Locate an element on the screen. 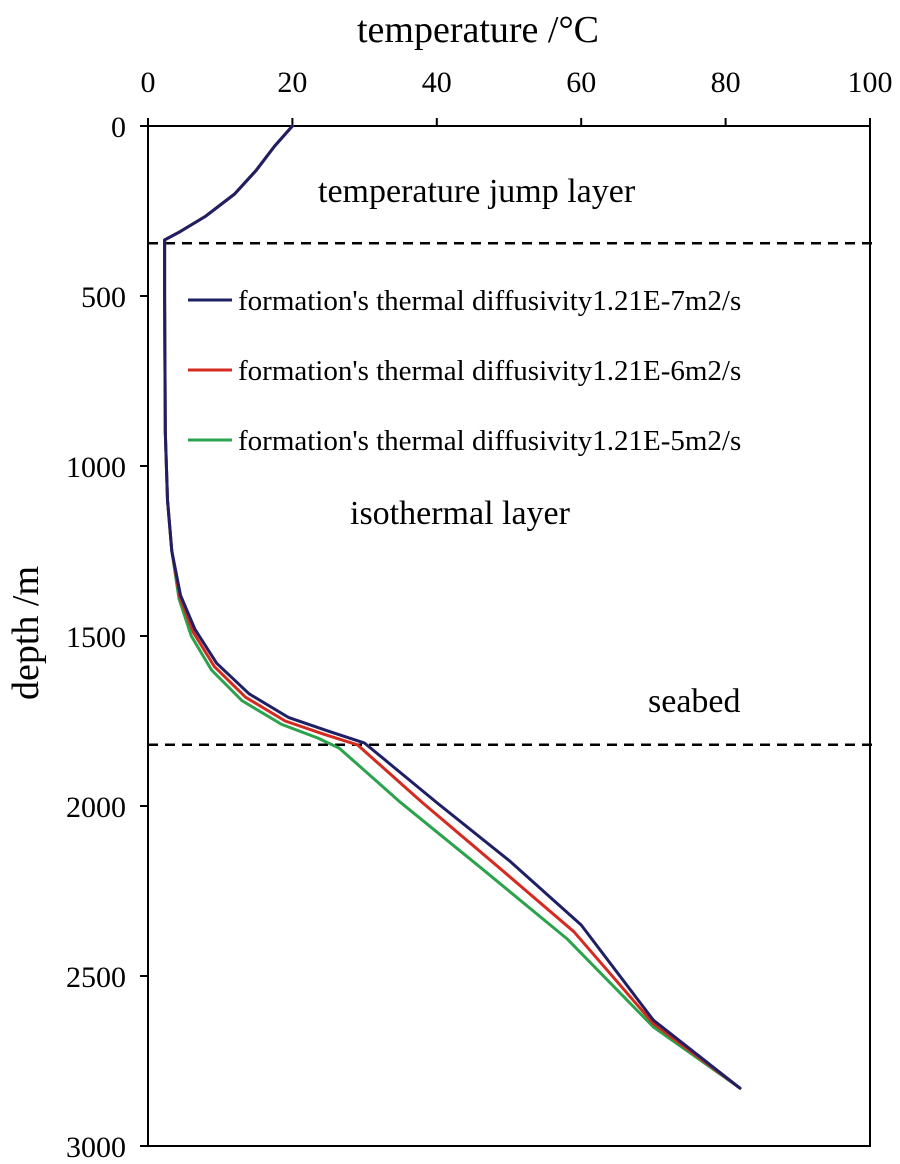  x-axis-title: temperature /°C is located at coordinates (478, 30).